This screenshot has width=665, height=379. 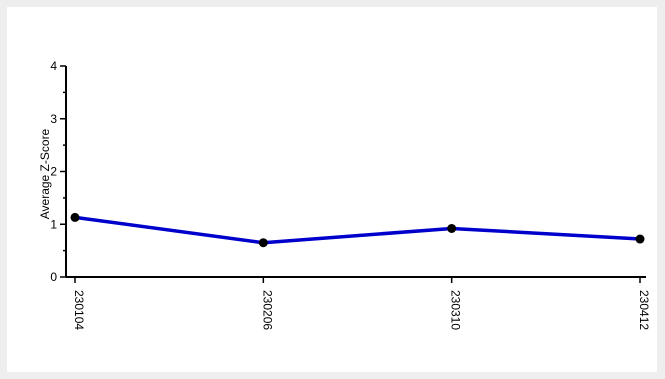 What do you see at coordinates (58, 171) in the screenshot?
I see `y-ticks: 0 1 2 3 4` at bounding box center [58, 171].